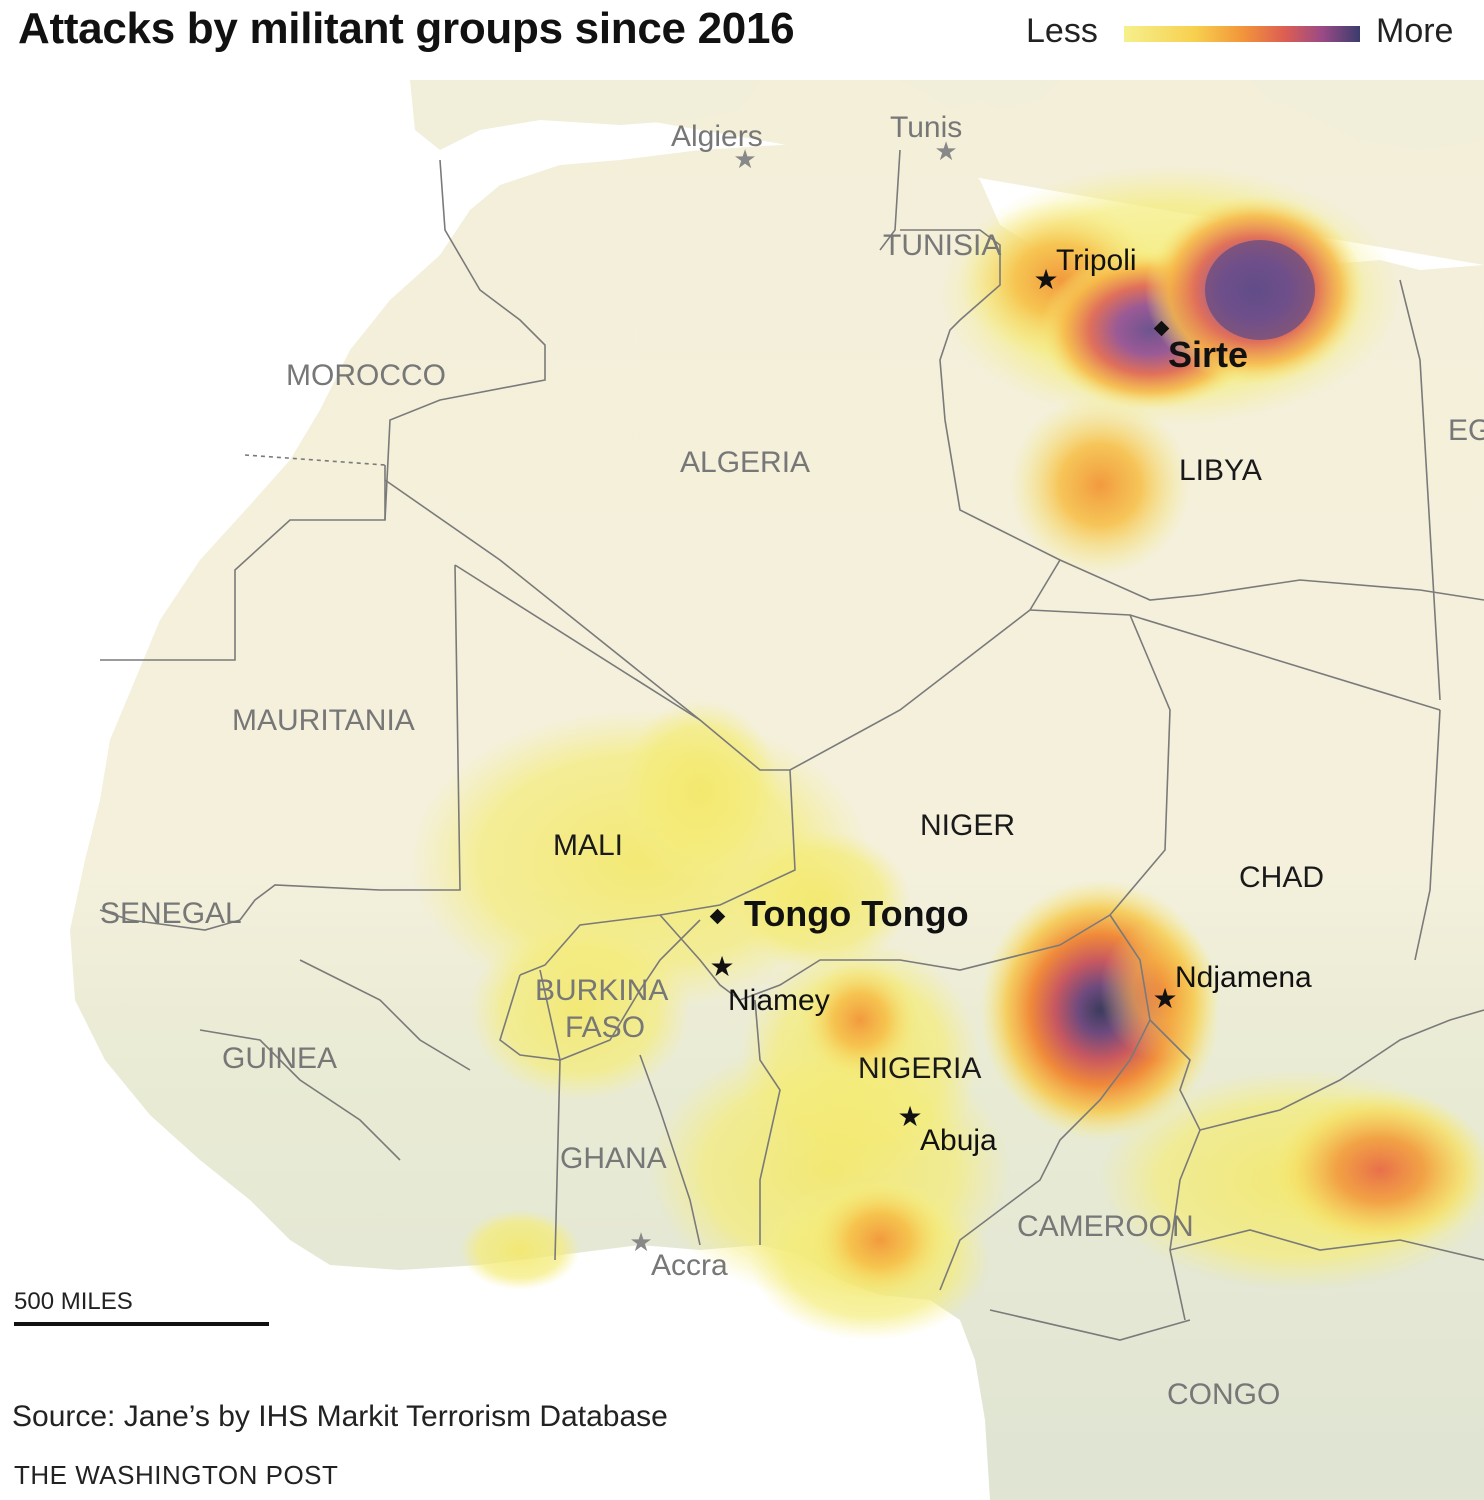 The image size is (1484, 1500). Describe the element at coordinates (1223, 1394) in the screenshot. I see `country-label-congo: CONGO` at that location.